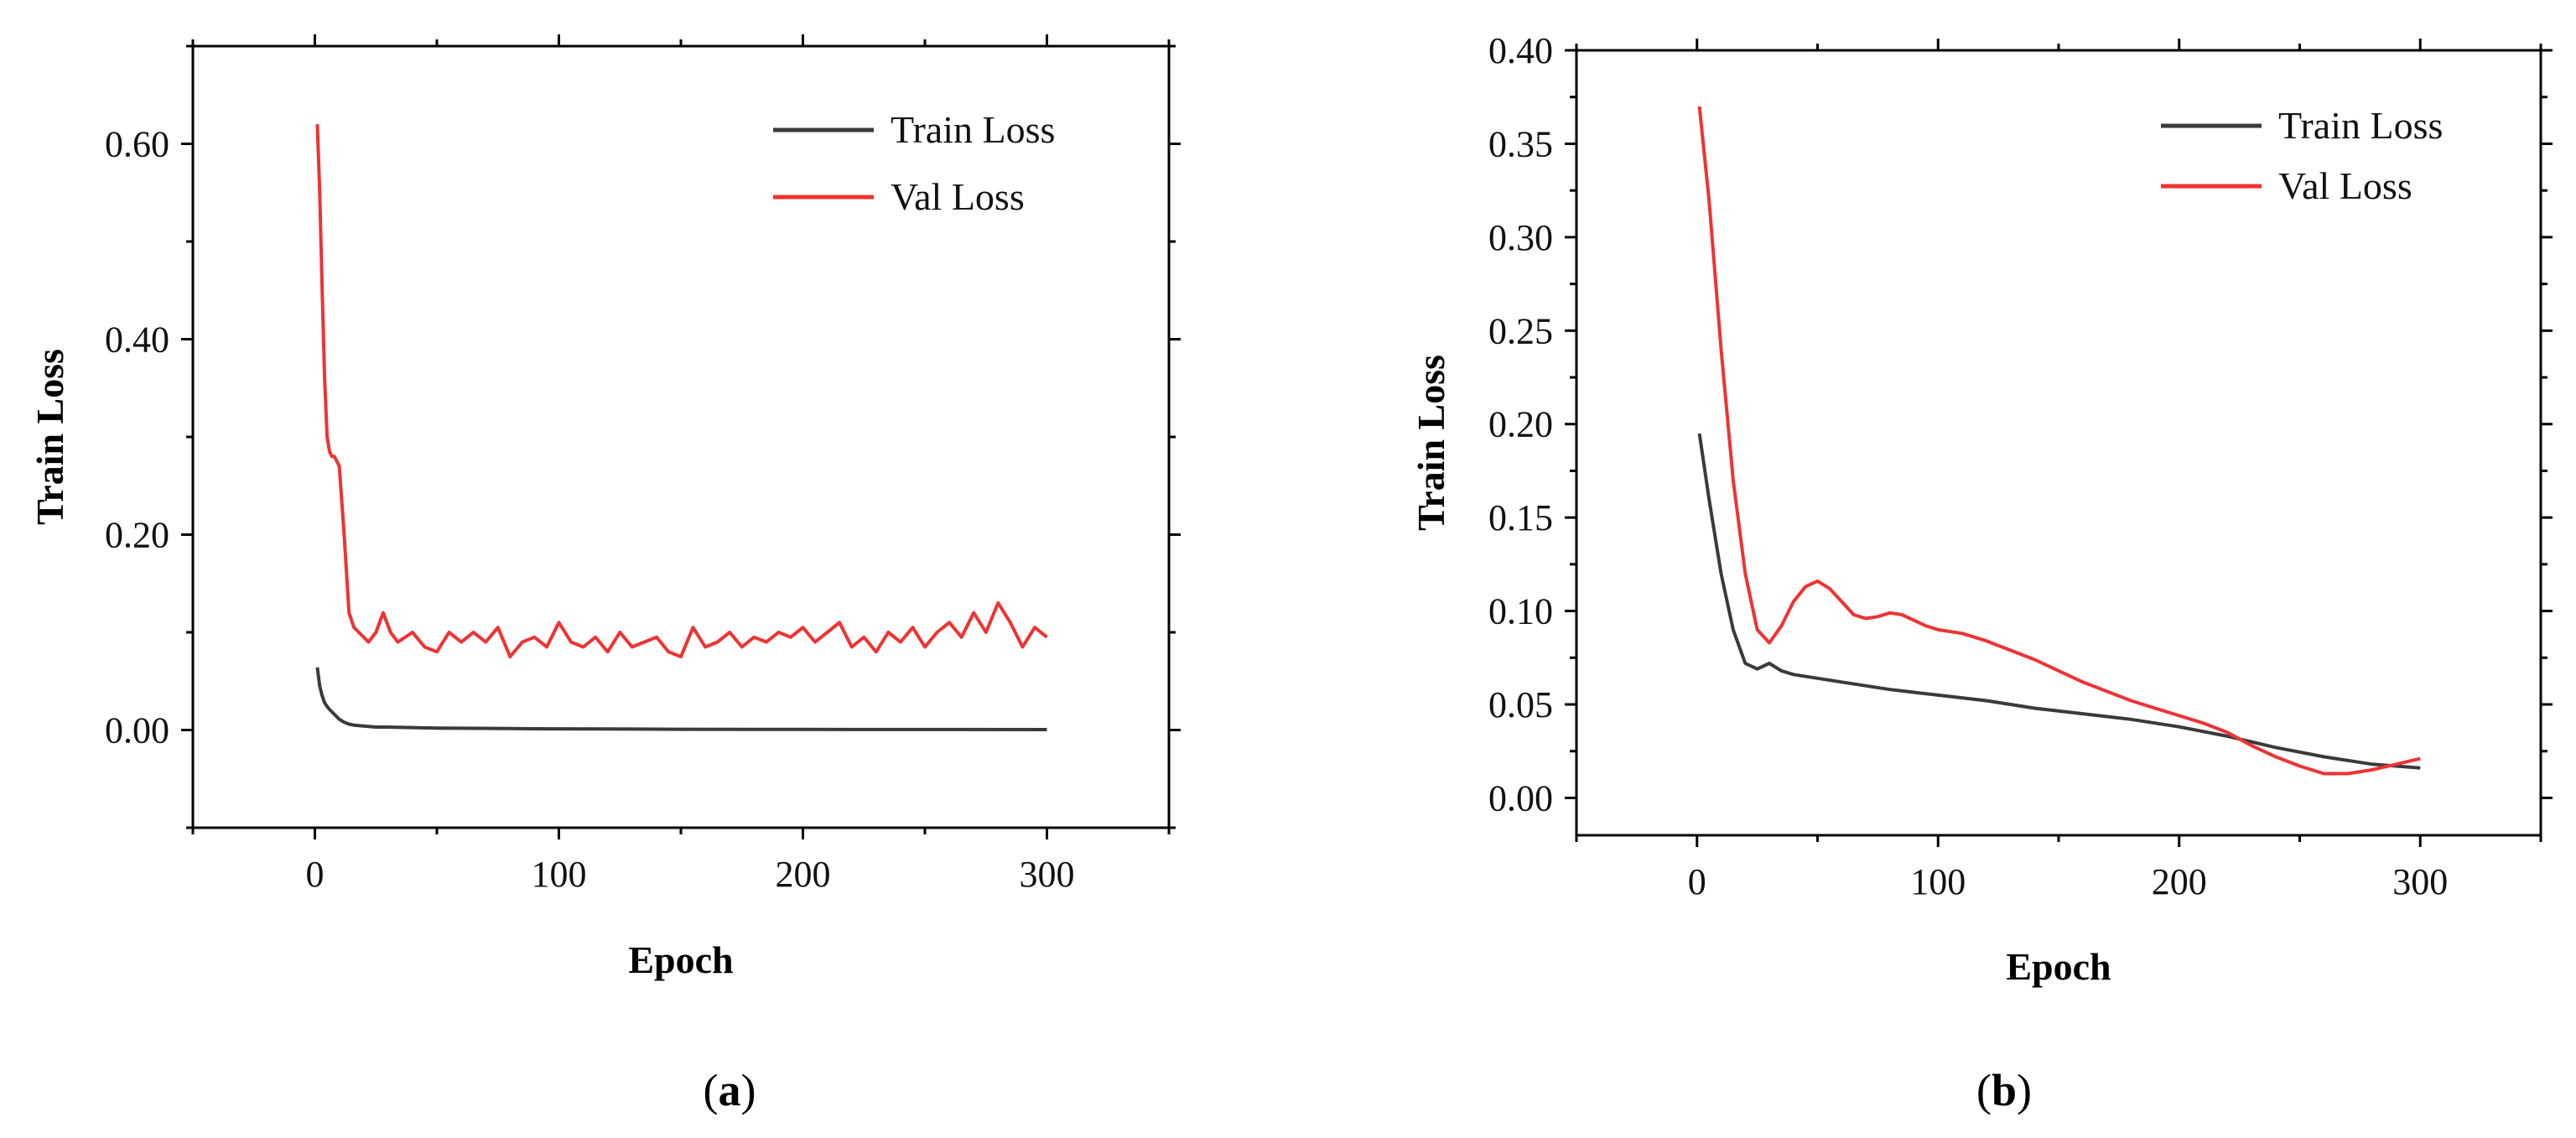  What do you see at coordinates (1520, 704) in the screenshot?
I see `y-tick-label: 0.05` at bounding box center [1520, 704].